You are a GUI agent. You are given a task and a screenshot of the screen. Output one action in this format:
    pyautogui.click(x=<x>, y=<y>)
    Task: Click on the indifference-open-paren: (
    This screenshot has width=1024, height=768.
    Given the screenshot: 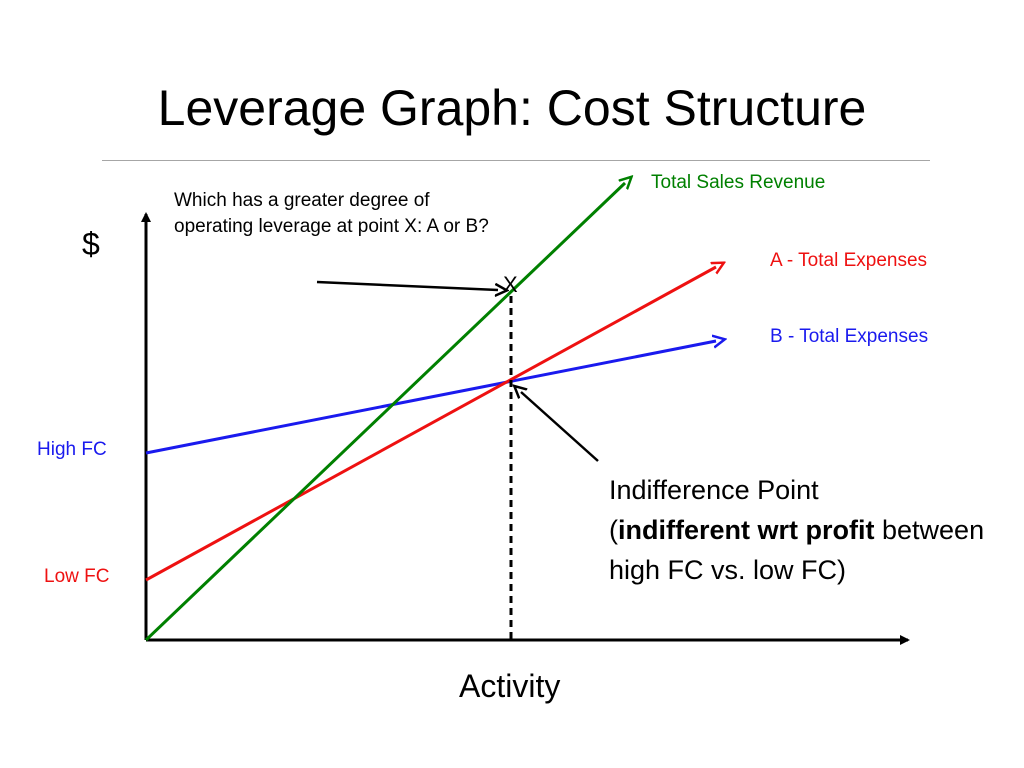 What is the action you would take?
    pyautogui.click(x=613, y=530)
    